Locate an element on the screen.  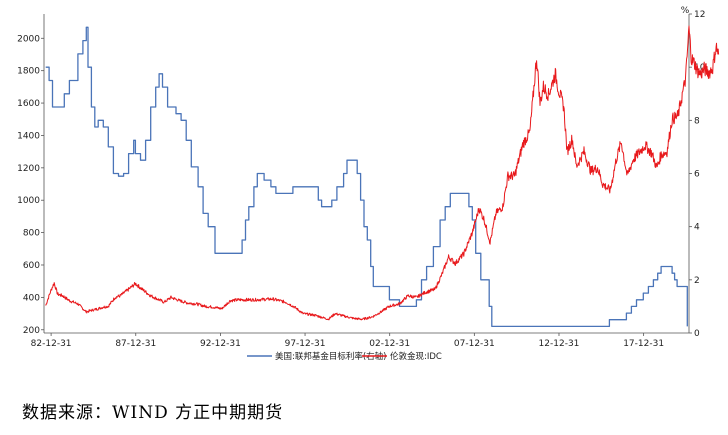
left-tick-label: 600 is located at coordinates (31, 266).